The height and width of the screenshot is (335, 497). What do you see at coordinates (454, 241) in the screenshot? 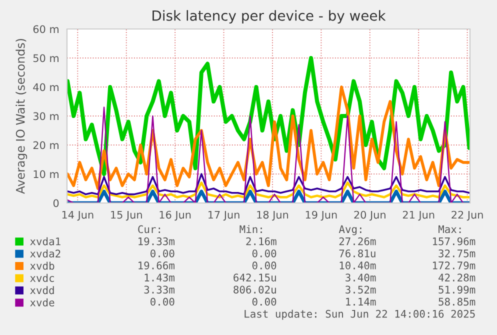
I see `text: 157.96m` at bounding box center [454, 241].